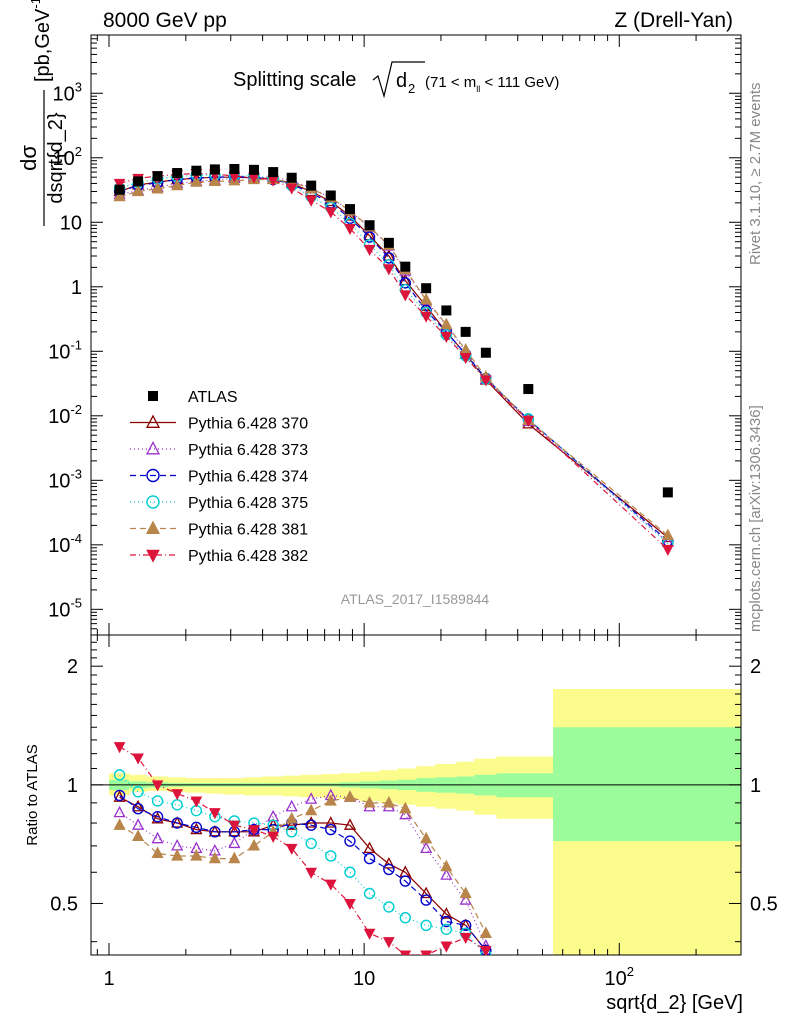  Describe the element at coordinates (364, 979) in the screenshot. I see `x-tick-label: 10` at that location.